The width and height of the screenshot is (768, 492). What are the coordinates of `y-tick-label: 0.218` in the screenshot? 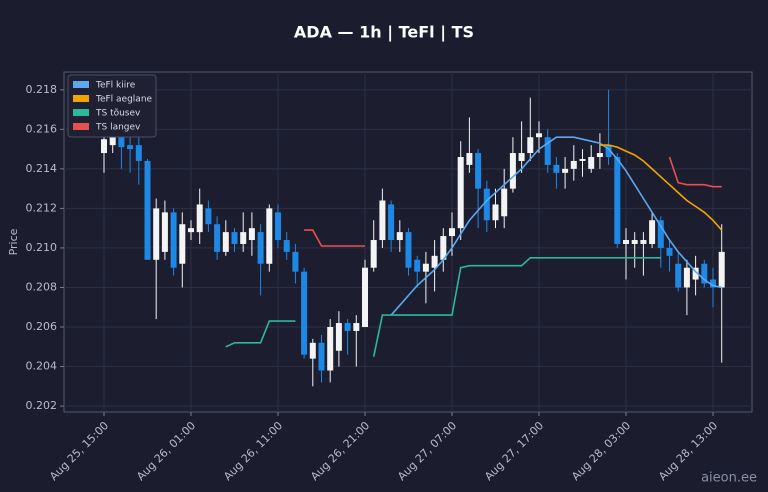 It's located at (42, 89).